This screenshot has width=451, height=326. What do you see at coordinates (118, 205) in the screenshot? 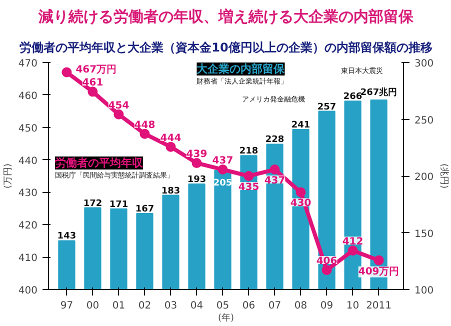
I see `data-label: 171` at bounding box center [118, 205].